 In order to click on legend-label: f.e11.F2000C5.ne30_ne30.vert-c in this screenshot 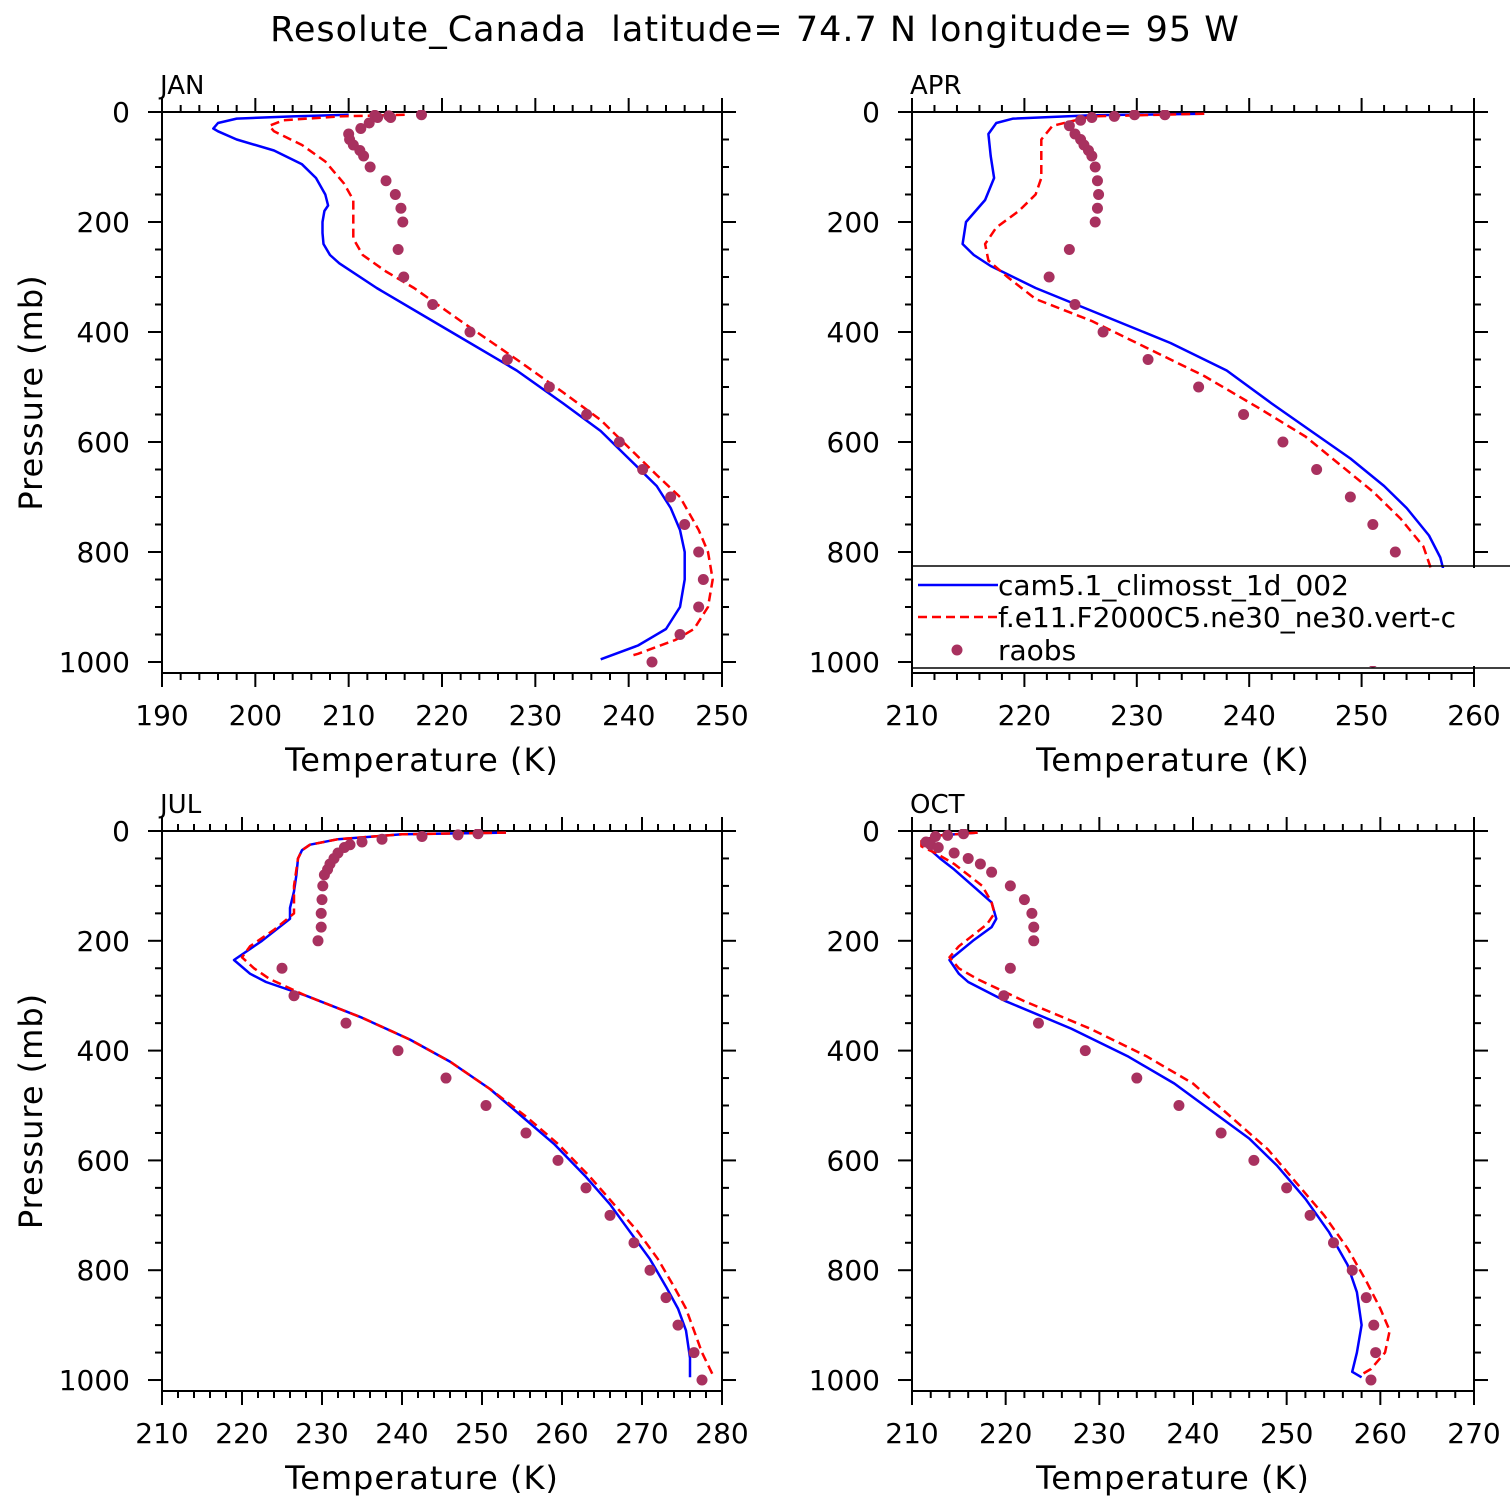, I will do `click(1227, 617)`.